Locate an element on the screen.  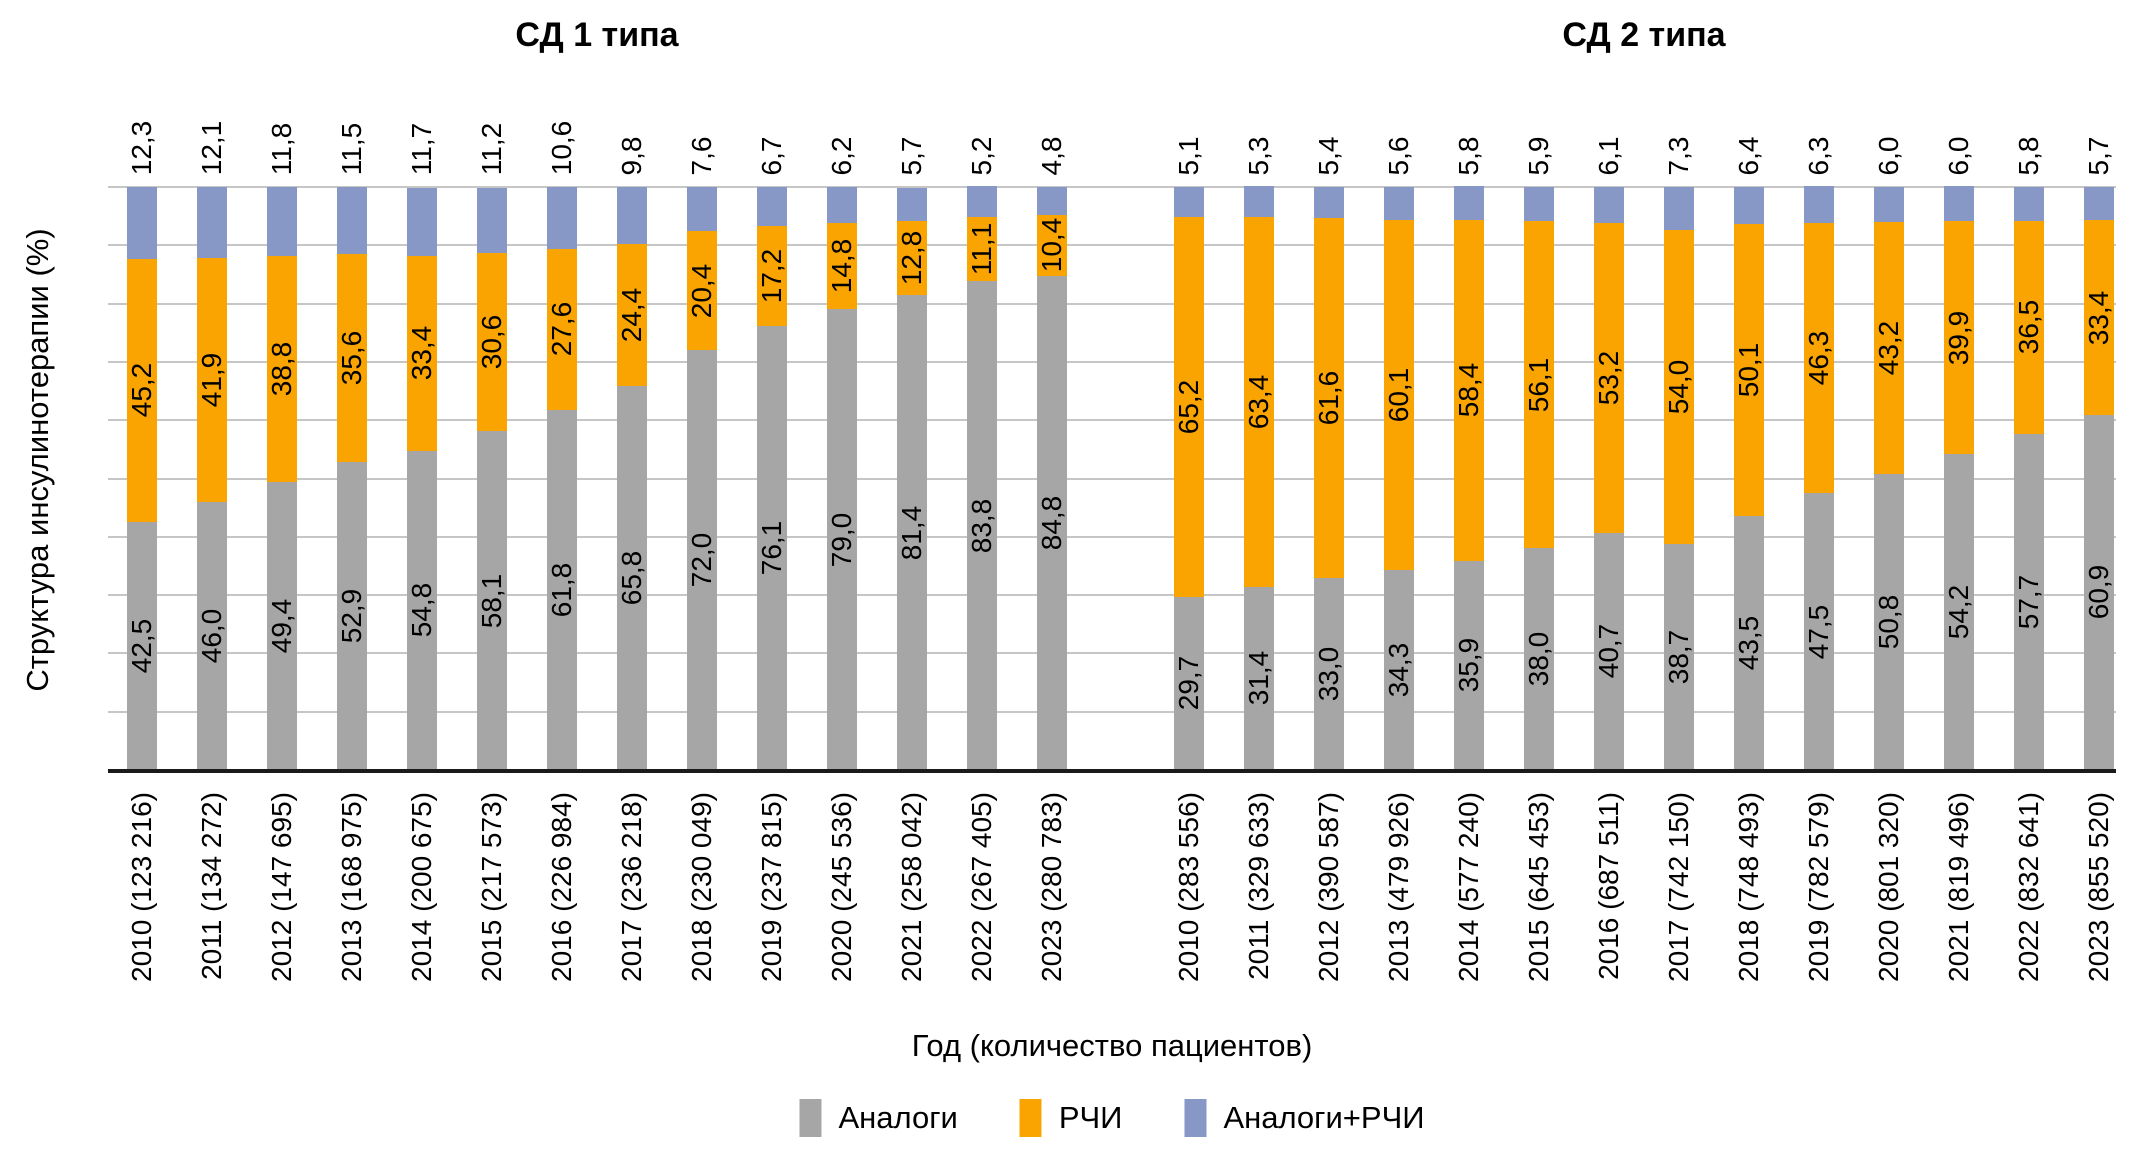
value-label: 60,9 is located at coordinates (2098, 592).